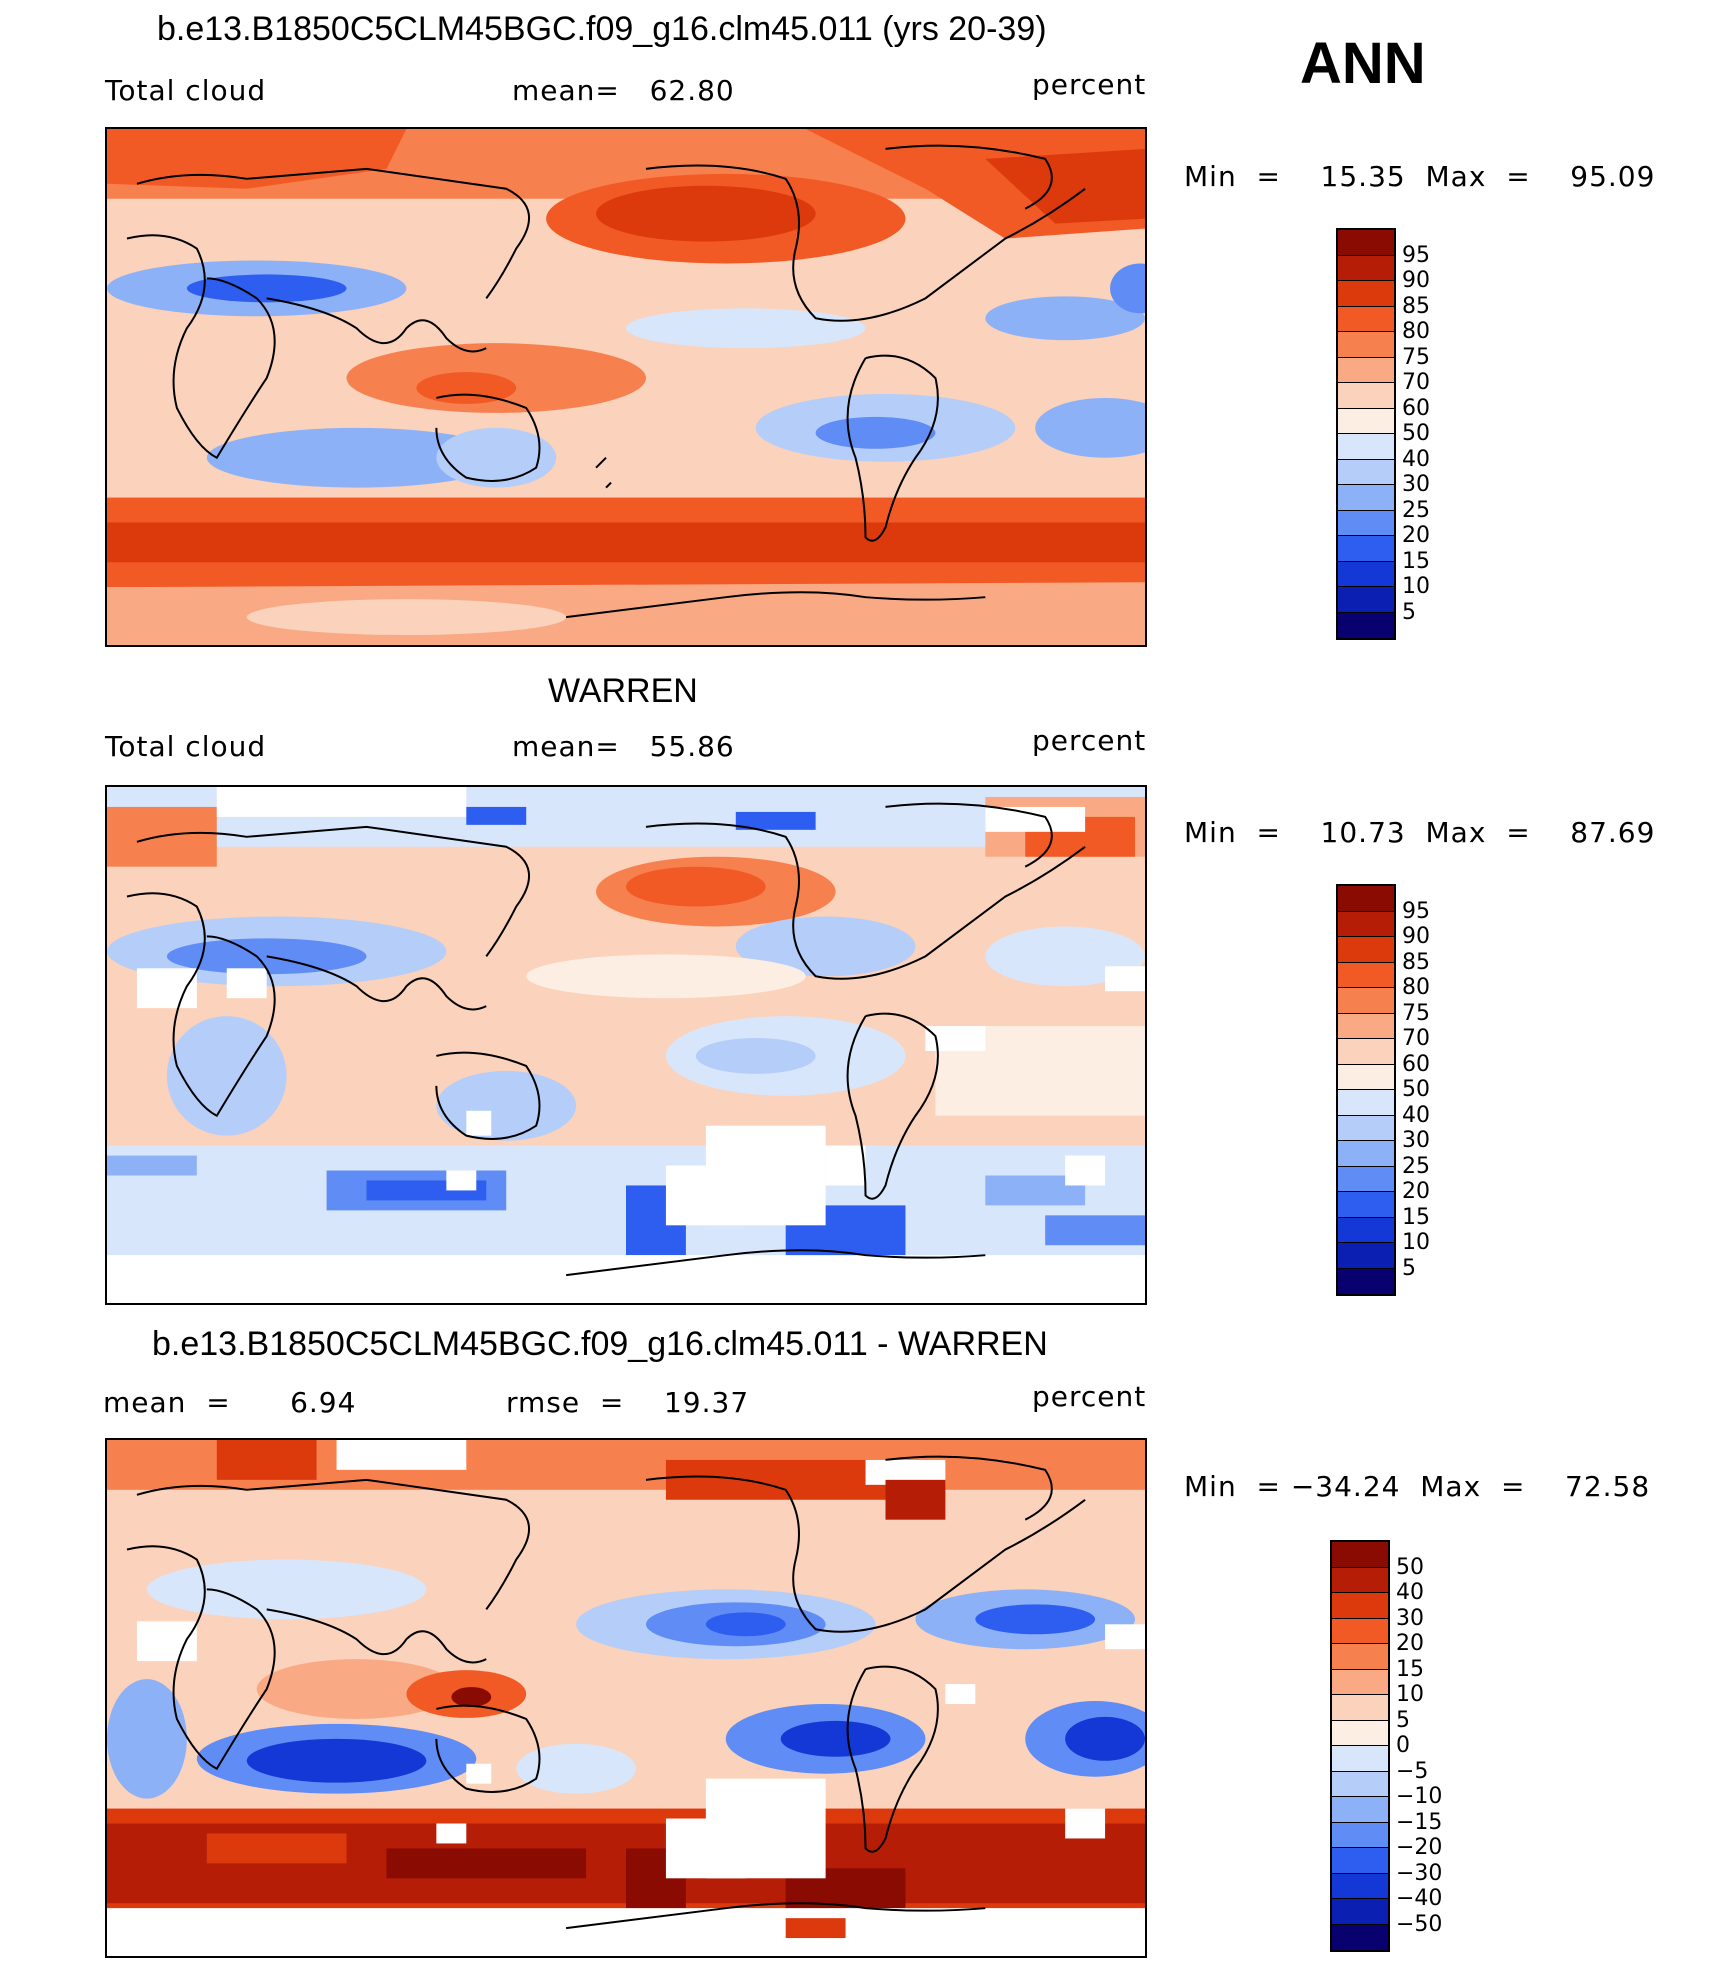 This screenshot has height=1963, width=1710. What do you see at coordinates (623, 90) in the screenshot?
I see `panel-1-mean-label: mean= 62.80` at bounding box center [623, 90].